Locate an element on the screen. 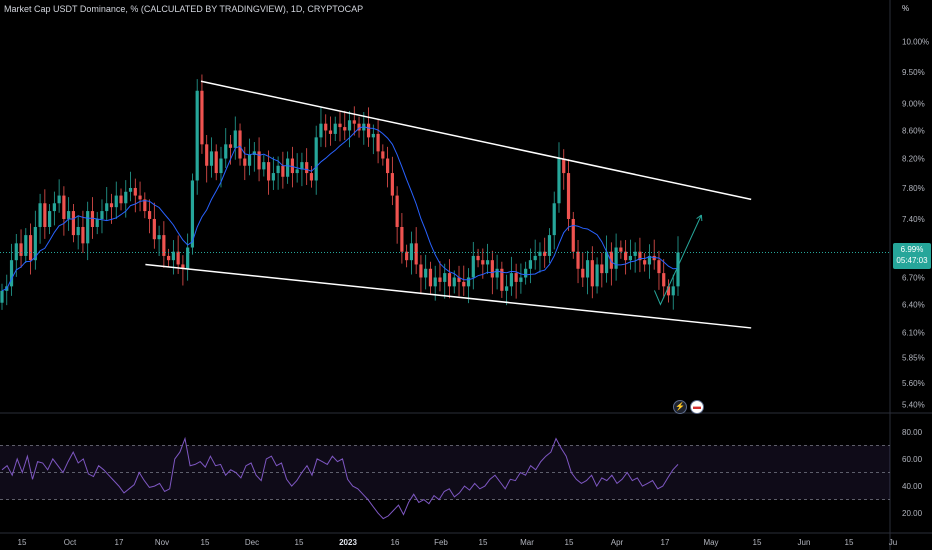 The image size is (932, 550). flash-icon: ⚡ is located at coordinates (680, 407).